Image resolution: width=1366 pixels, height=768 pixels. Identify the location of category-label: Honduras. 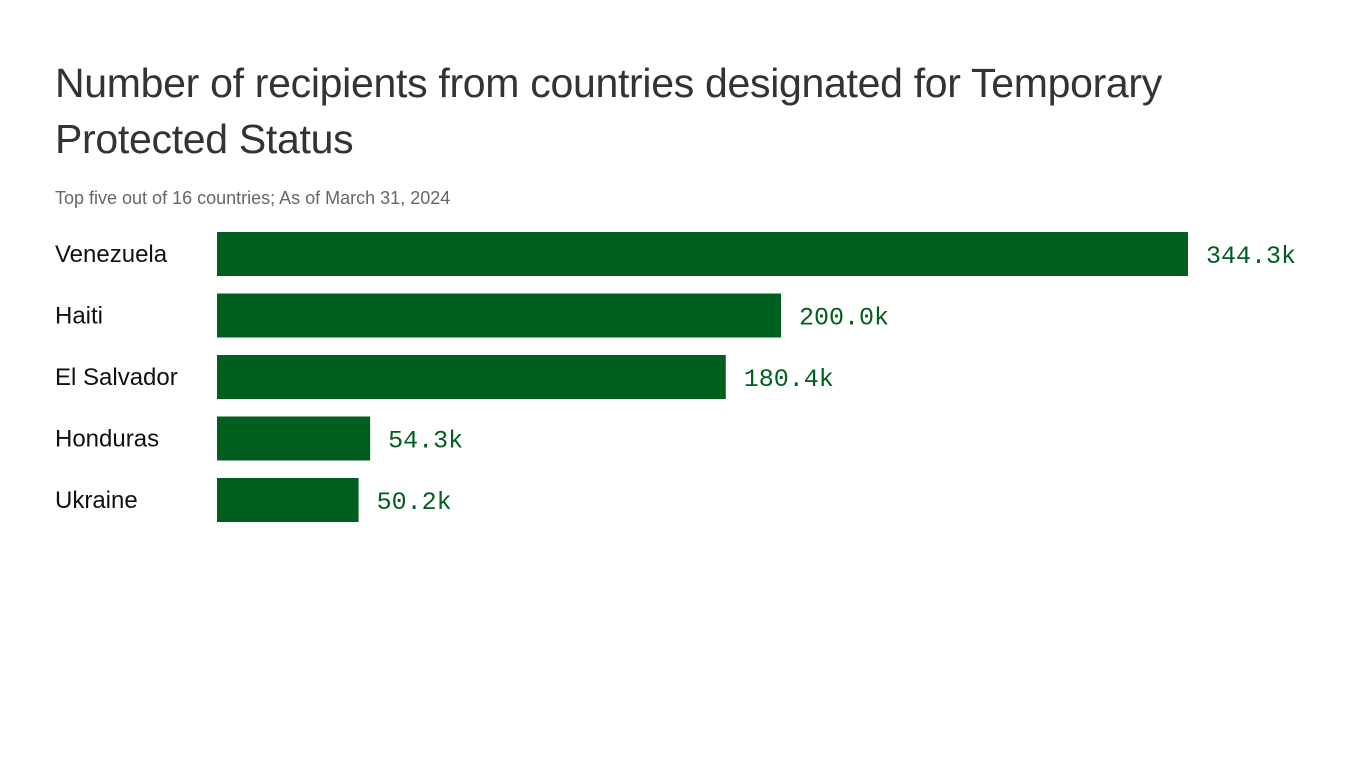
(107, 439).